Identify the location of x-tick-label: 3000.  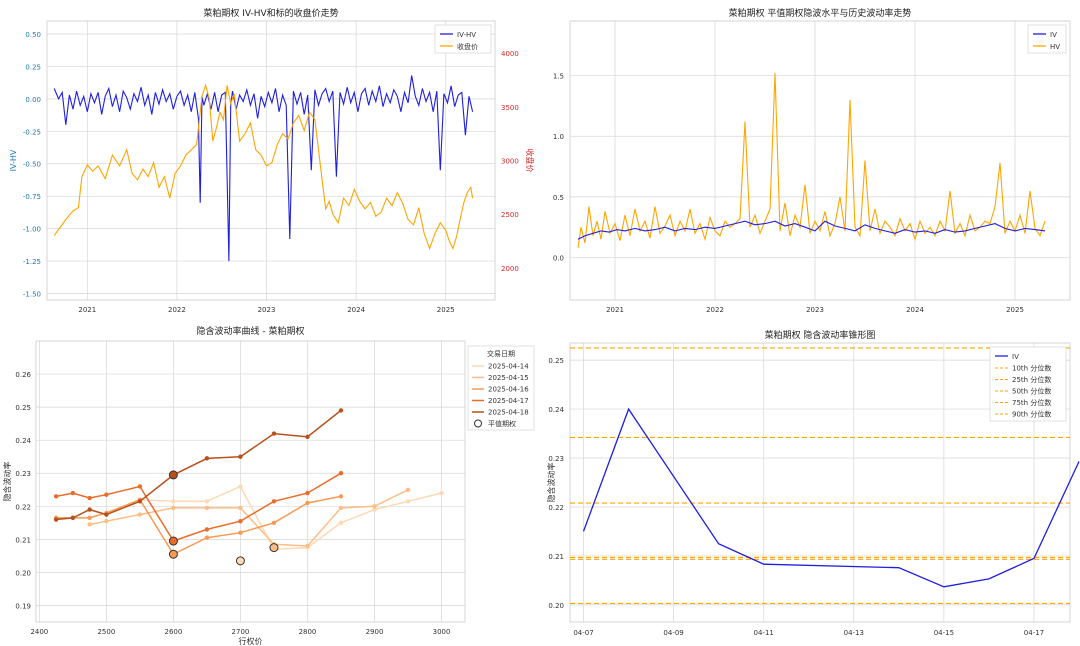
(442, 632).